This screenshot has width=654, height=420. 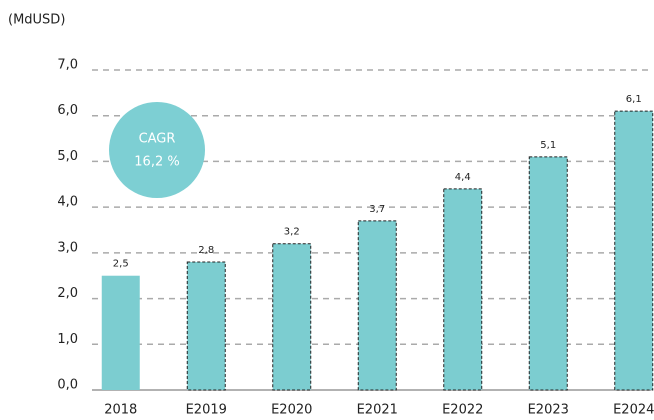 What do you see at coordinates (377, 410) in the screenshot?
I see `x-tick-label: E2021` at bounding box center [377, 410].